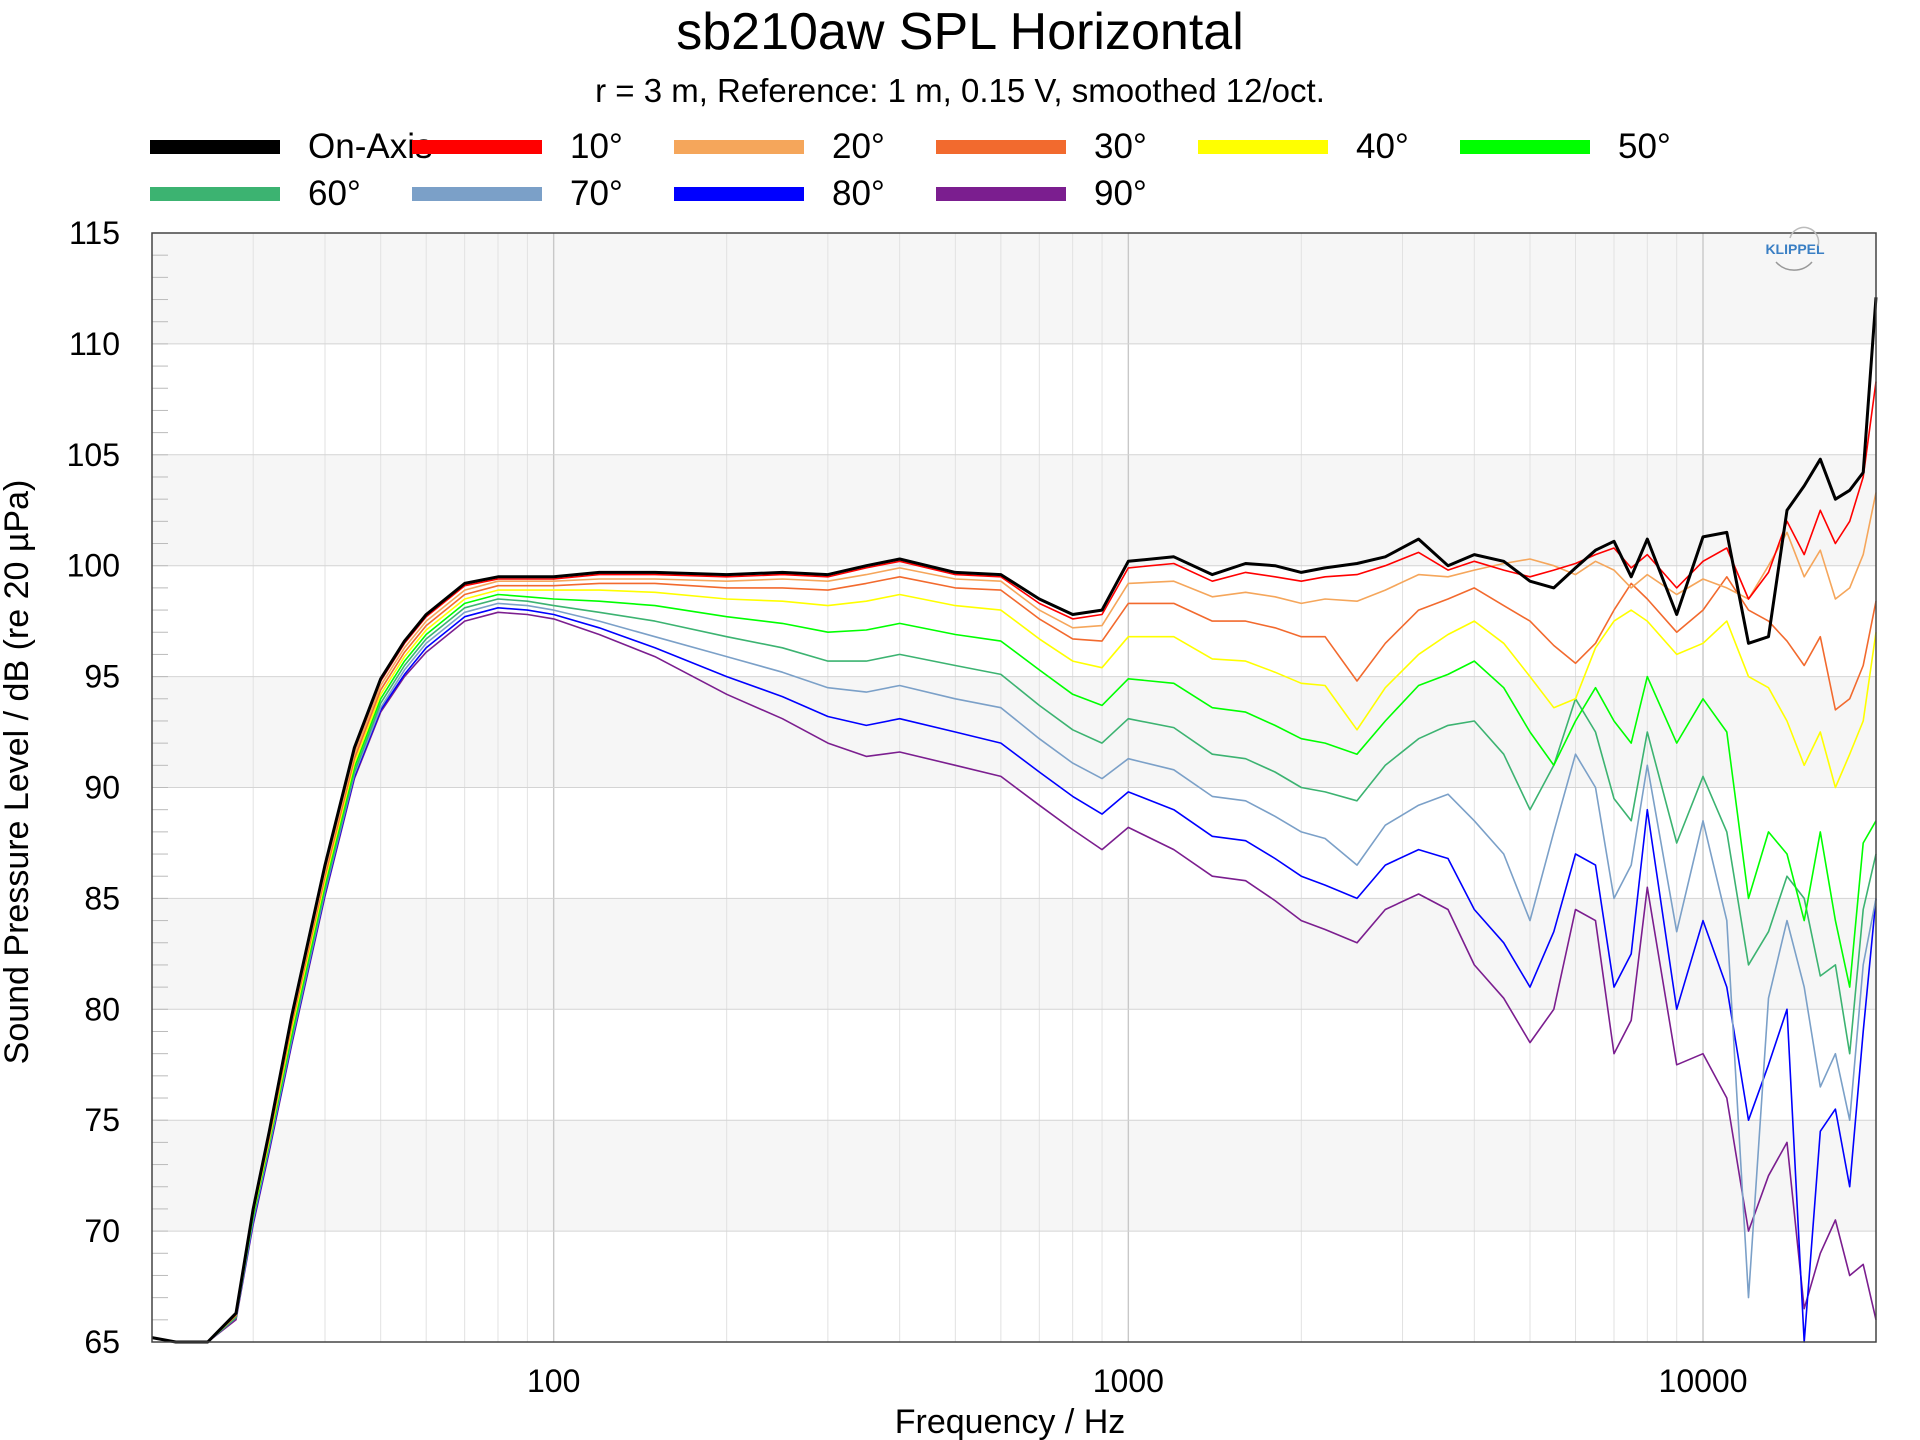  I want to click on chart-title: sb210aw SPL Horizontal, so click(960, 32).